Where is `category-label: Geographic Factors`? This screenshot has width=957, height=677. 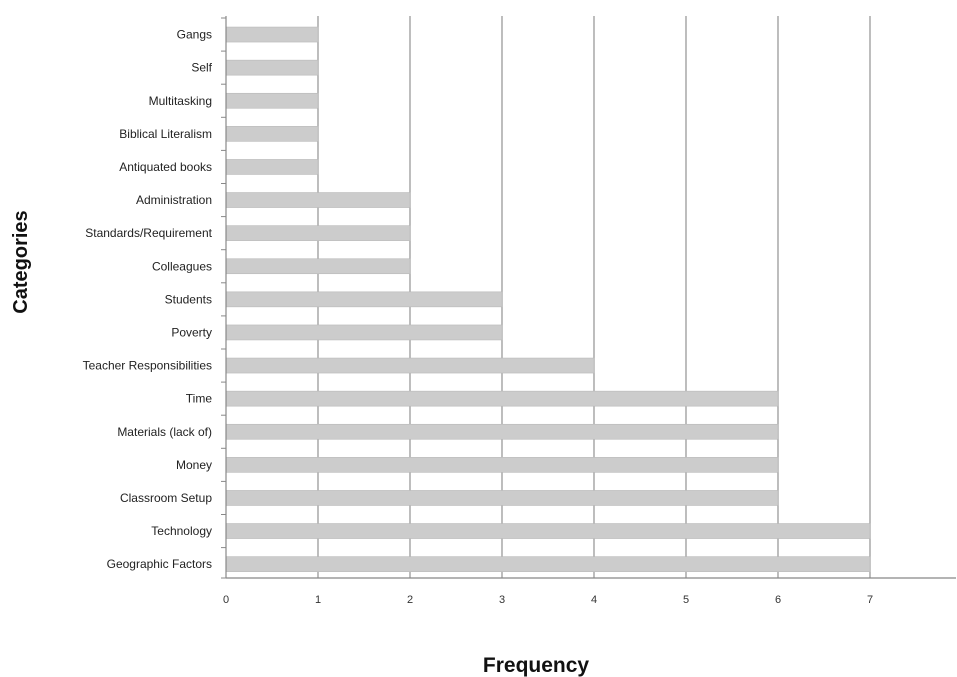
category-label: Geographic Factors is located at coordinates (159, 564).